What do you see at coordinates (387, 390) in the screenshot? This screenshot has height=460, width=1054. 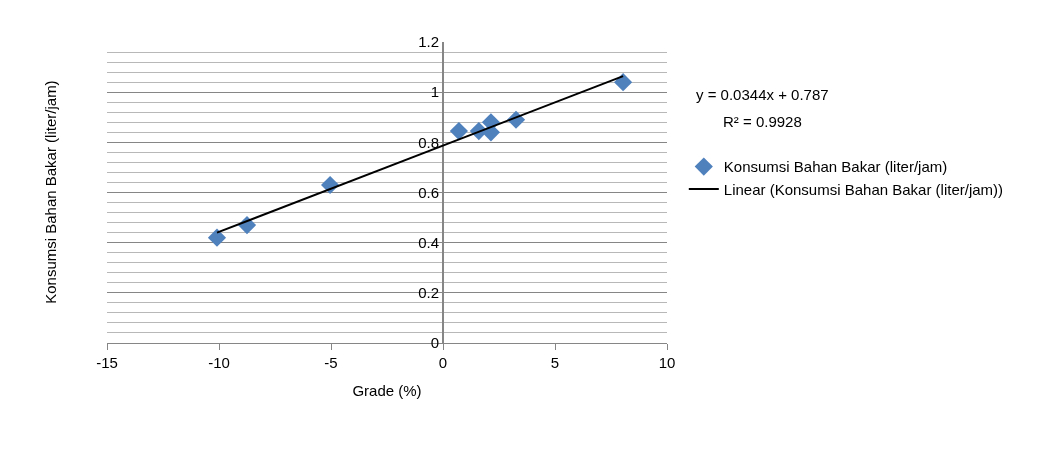 I see `x-axis-title: Grade (%)` at bounding box center [387, 390].